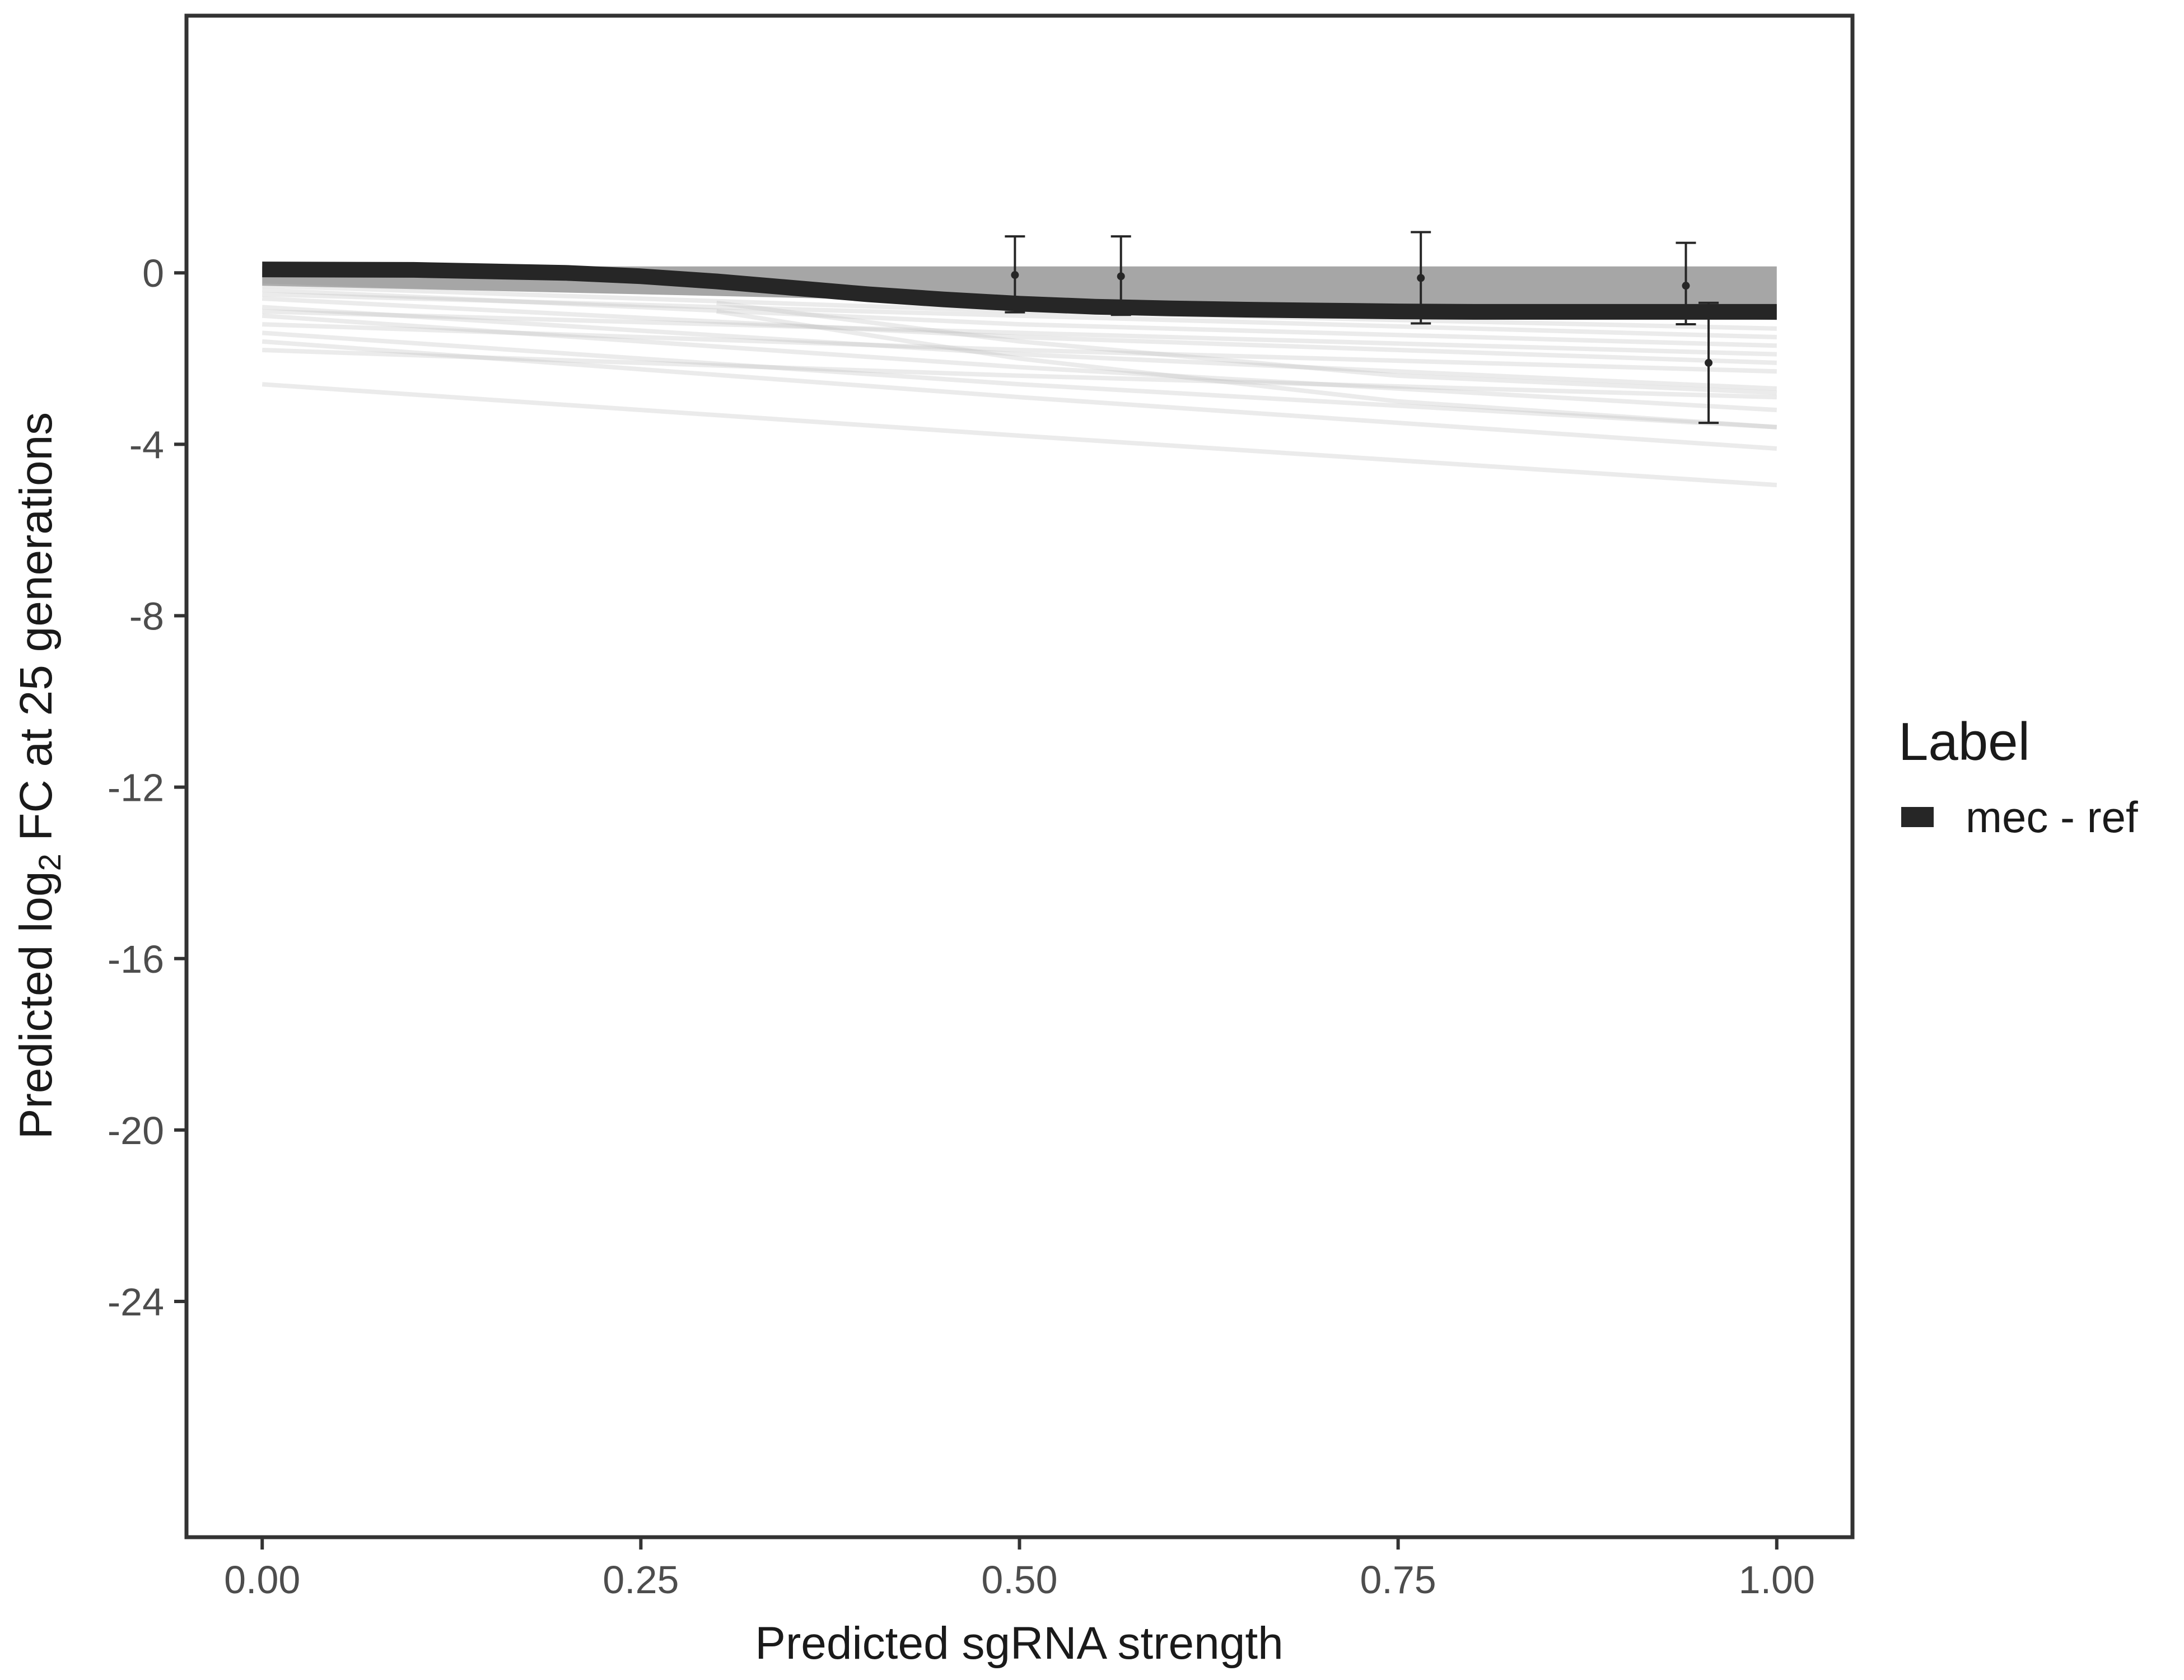 This screenshot has width=2184, height=1680. Describe the element at coordinates (1918, 817) in the screenshot. I see `legend-key-mec-ref` at that location.